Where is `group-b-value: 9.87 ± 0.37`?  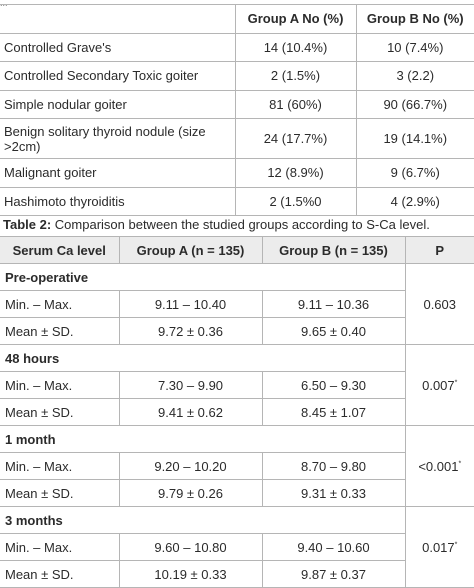
group-b-value: 9.87 ± 0.37 is located at coordinates (333, 574).